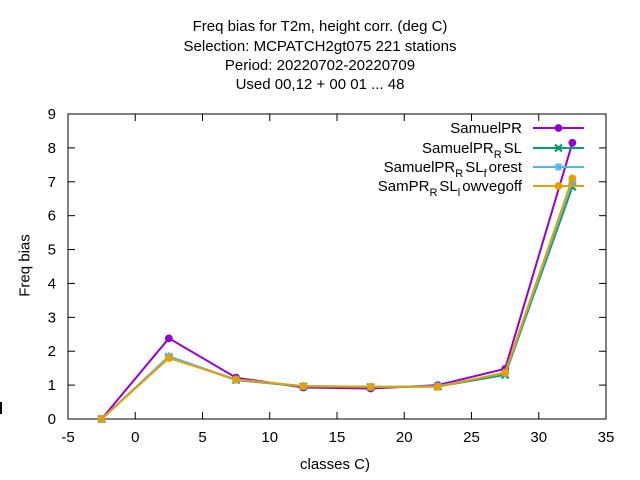  Describe the element at coordinates (52, 385) in the screenshot. I see `y-tick-label: 1` at that location.